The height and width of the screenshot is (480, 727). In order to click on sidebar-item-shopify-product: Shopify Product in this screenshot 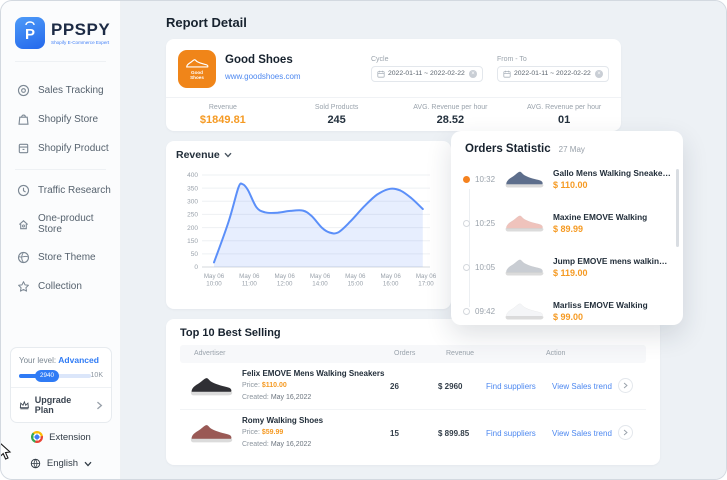, I will do `click(60, 148)`.